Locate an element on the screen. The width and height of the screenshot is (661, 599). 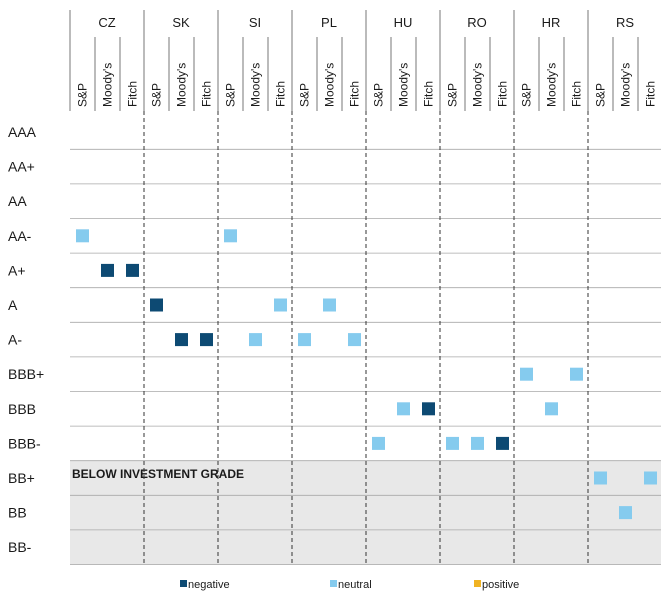
rating-label: AA- is located at coordinates (20, 236).